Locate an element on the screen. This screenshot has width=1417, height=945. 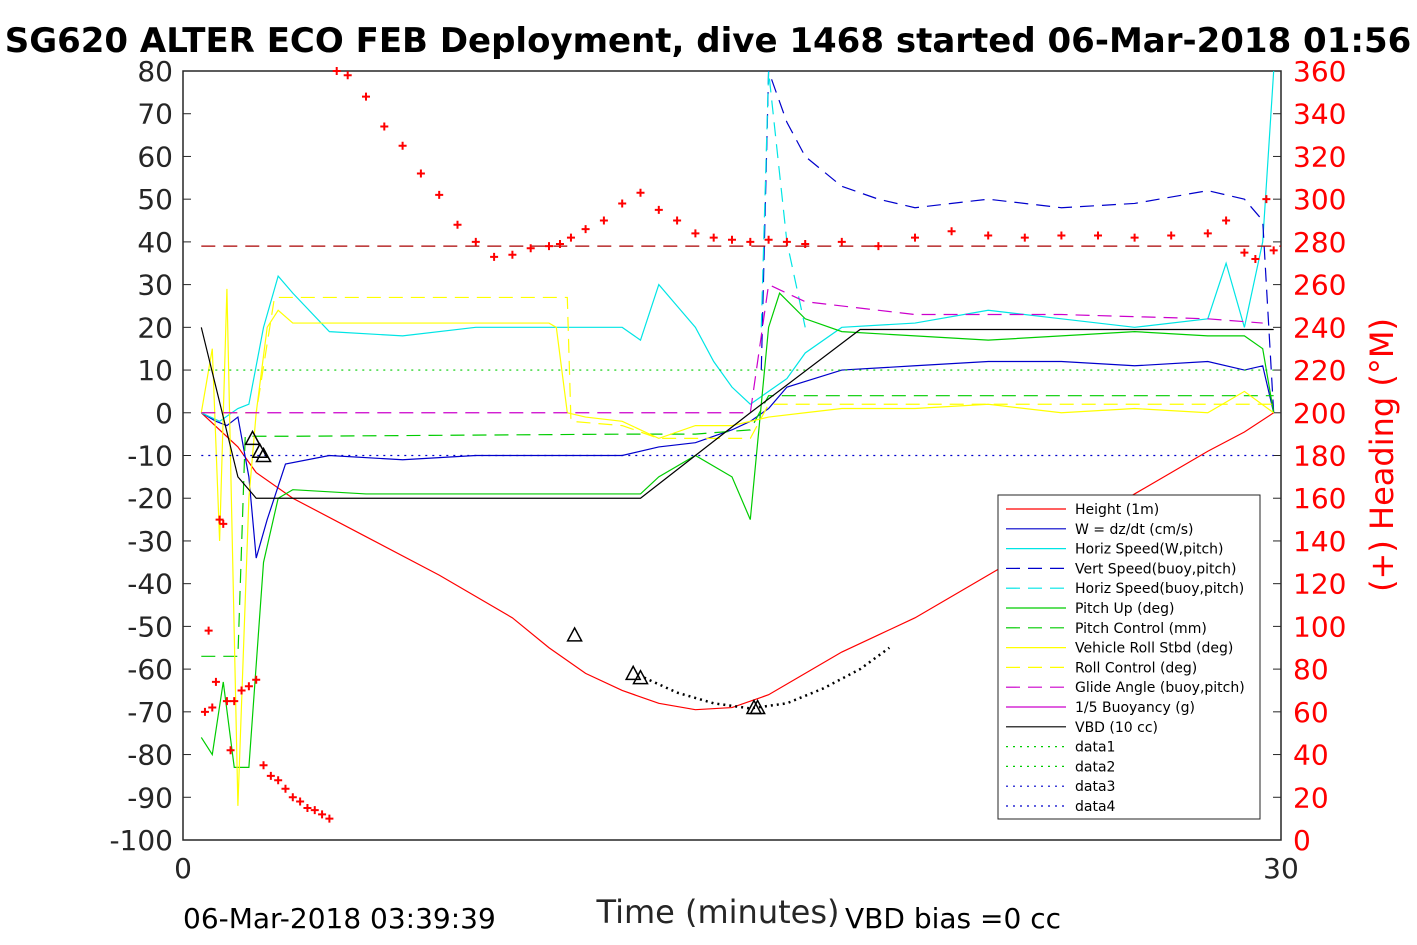
legend-label: Glide Angle (buoy,pitch) is located at coordinates (1160, 688).